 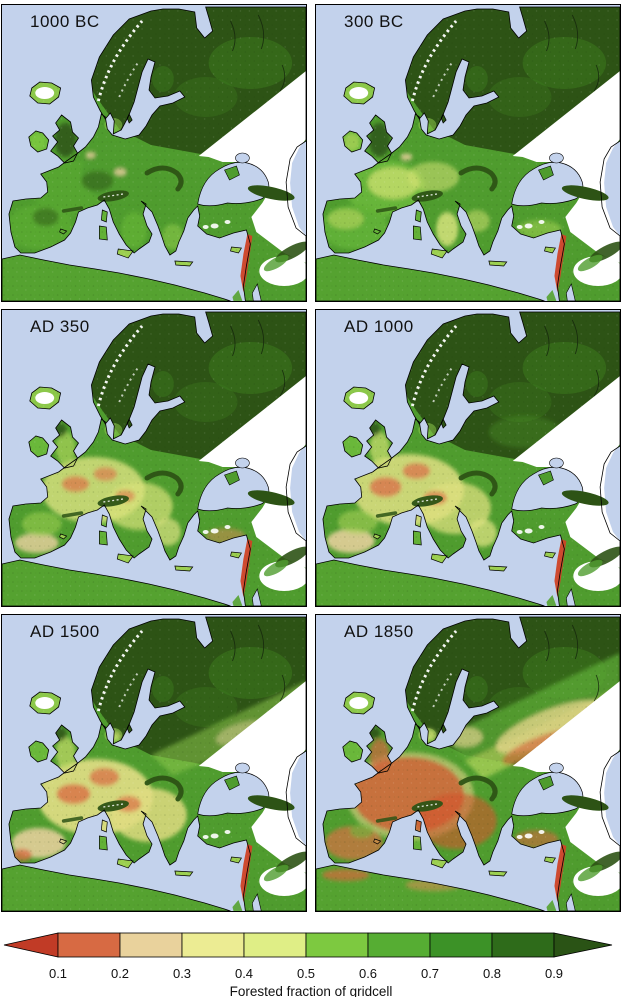 I want to click on europe-map-1000bc, so click(x=154, y=153).